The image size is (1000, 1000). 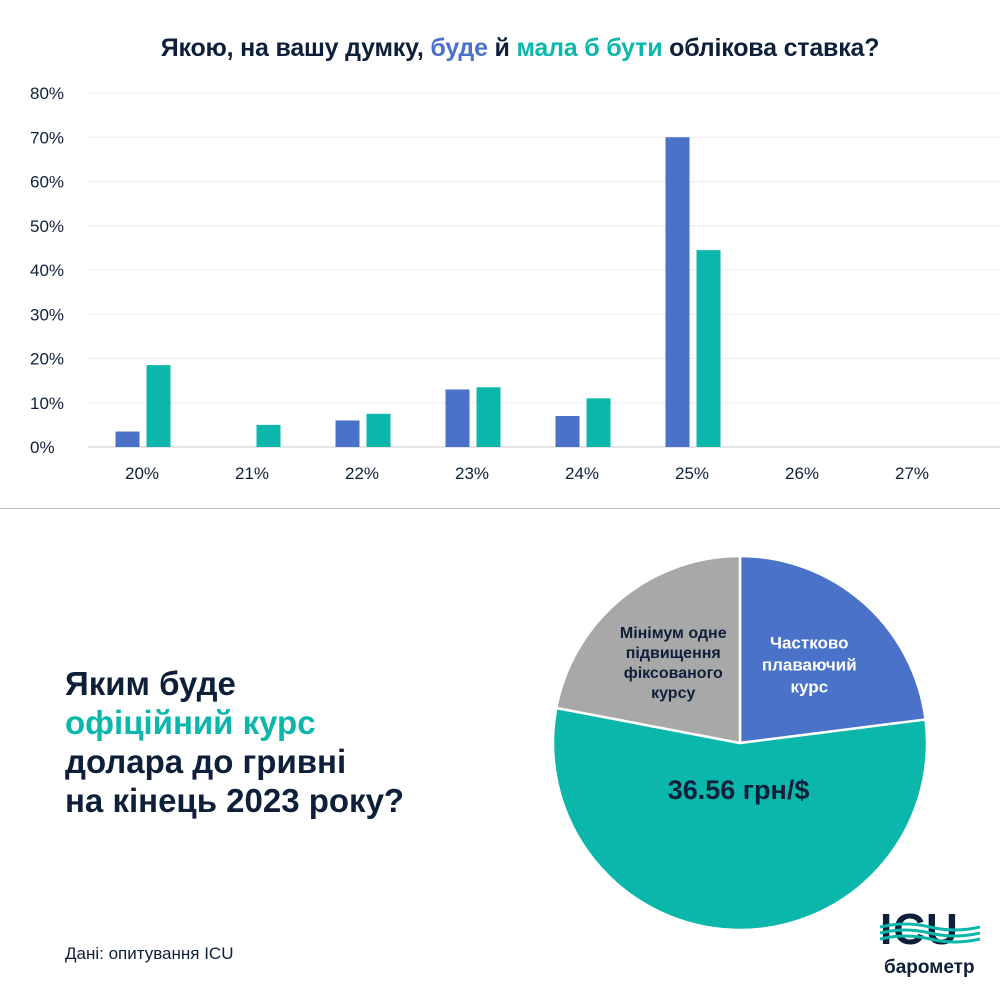 I want to click on y-tick-label: 40%, so click(x=47, y=270).